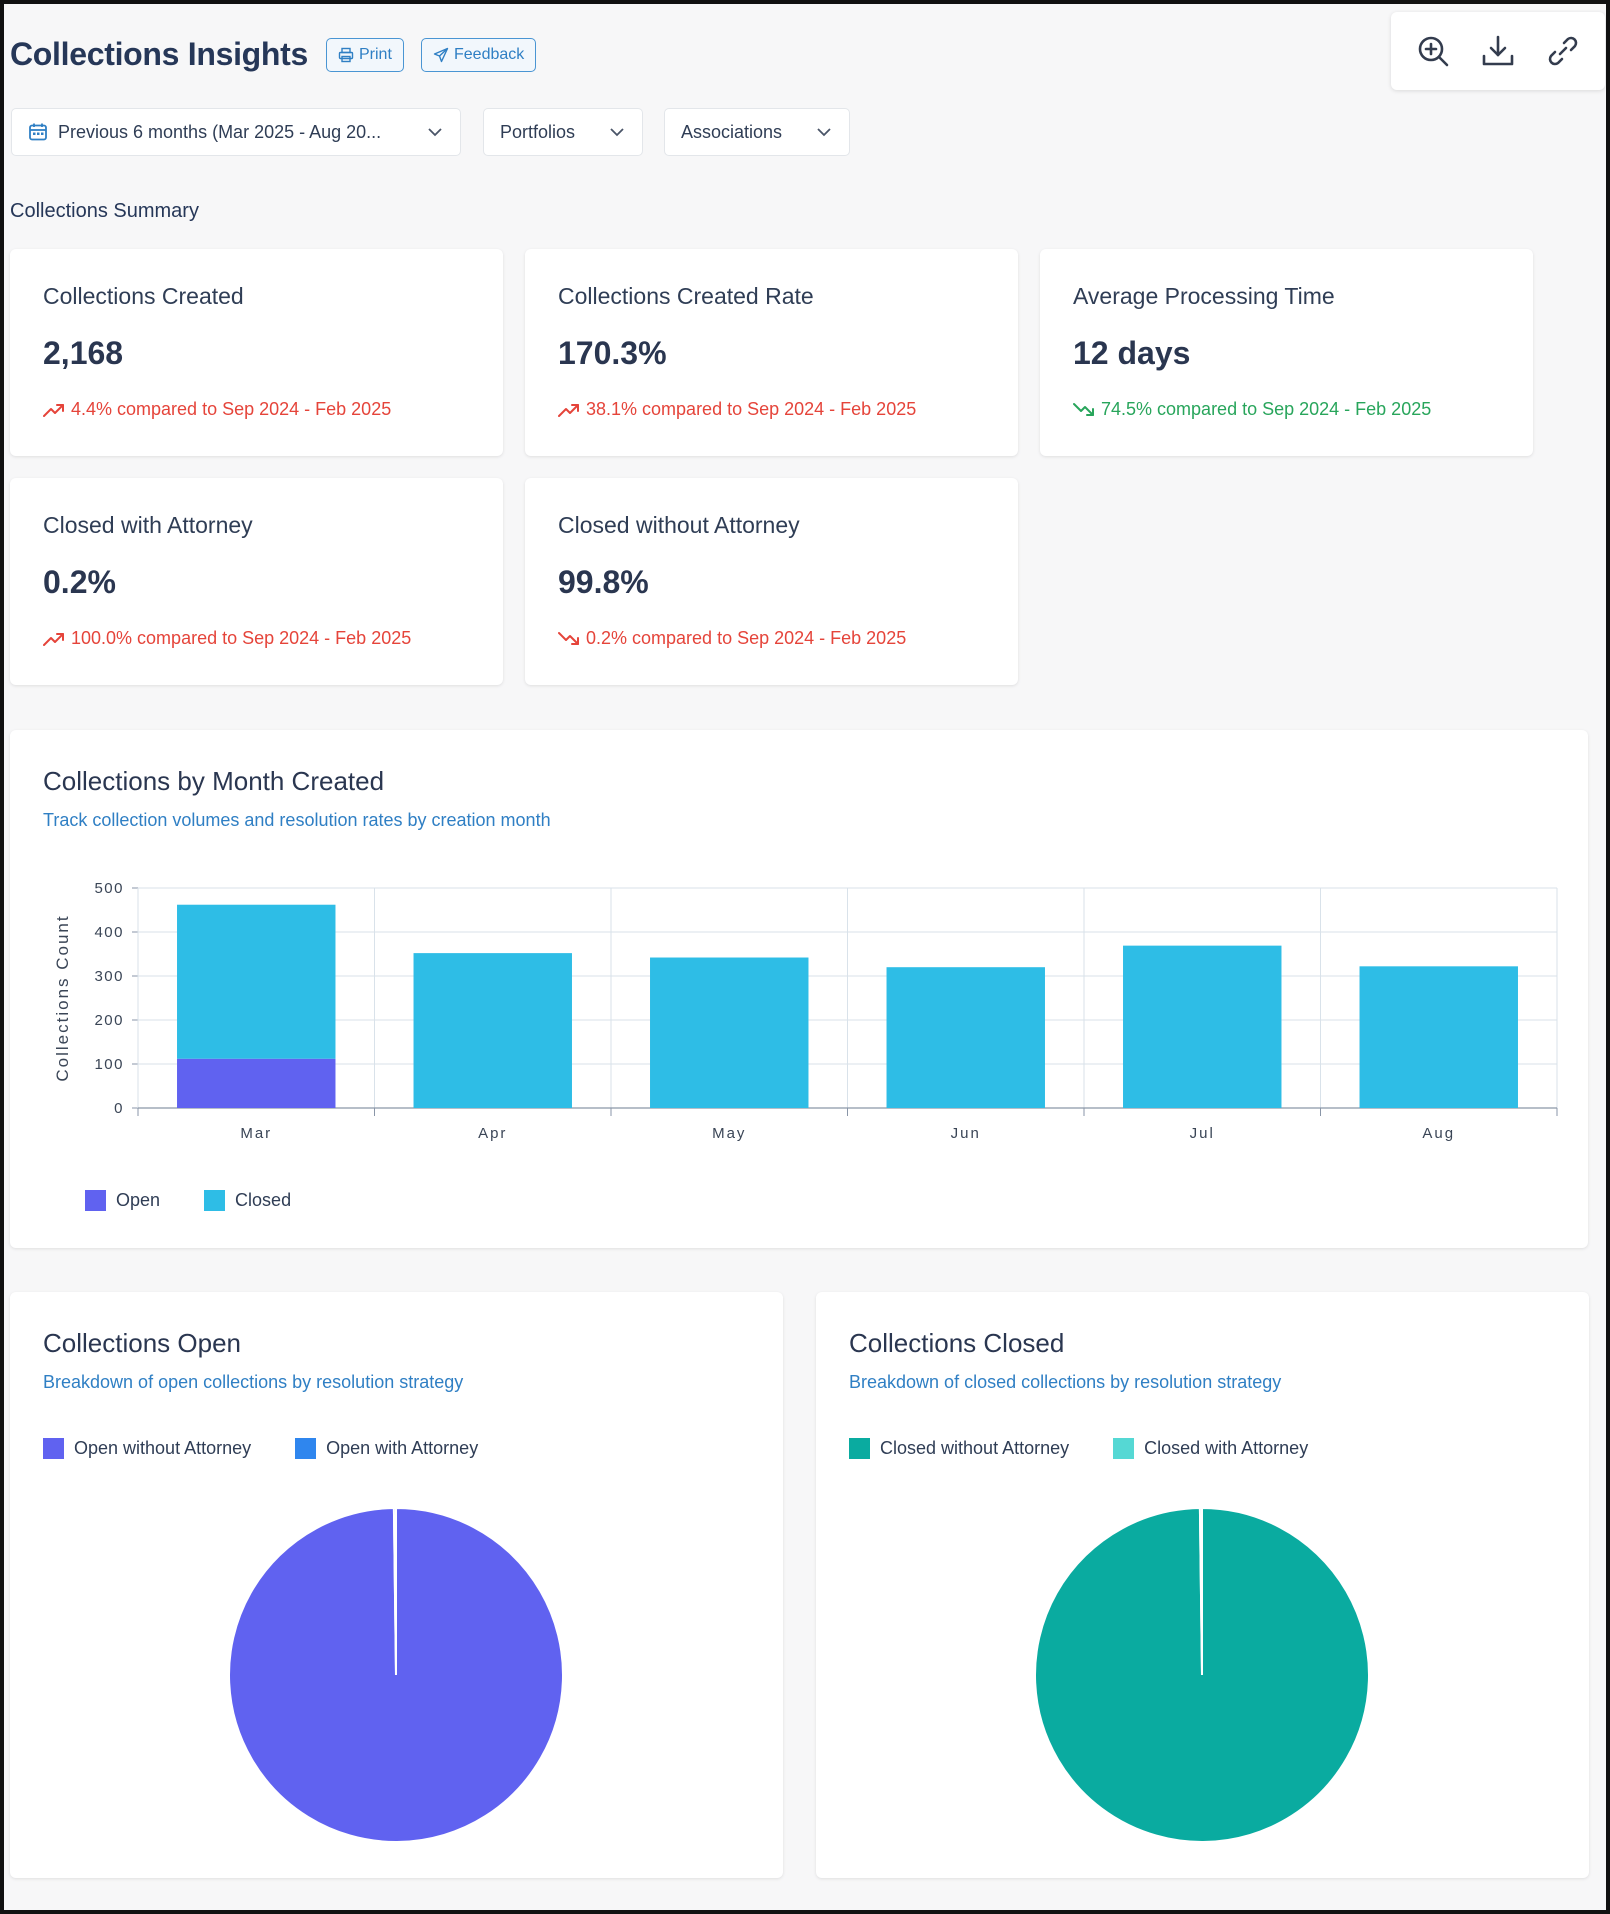  What do you see at coordinates (159, 54) in the screenshot?
I see `page-title: Collections Insights` at bounding box center [159, 54].